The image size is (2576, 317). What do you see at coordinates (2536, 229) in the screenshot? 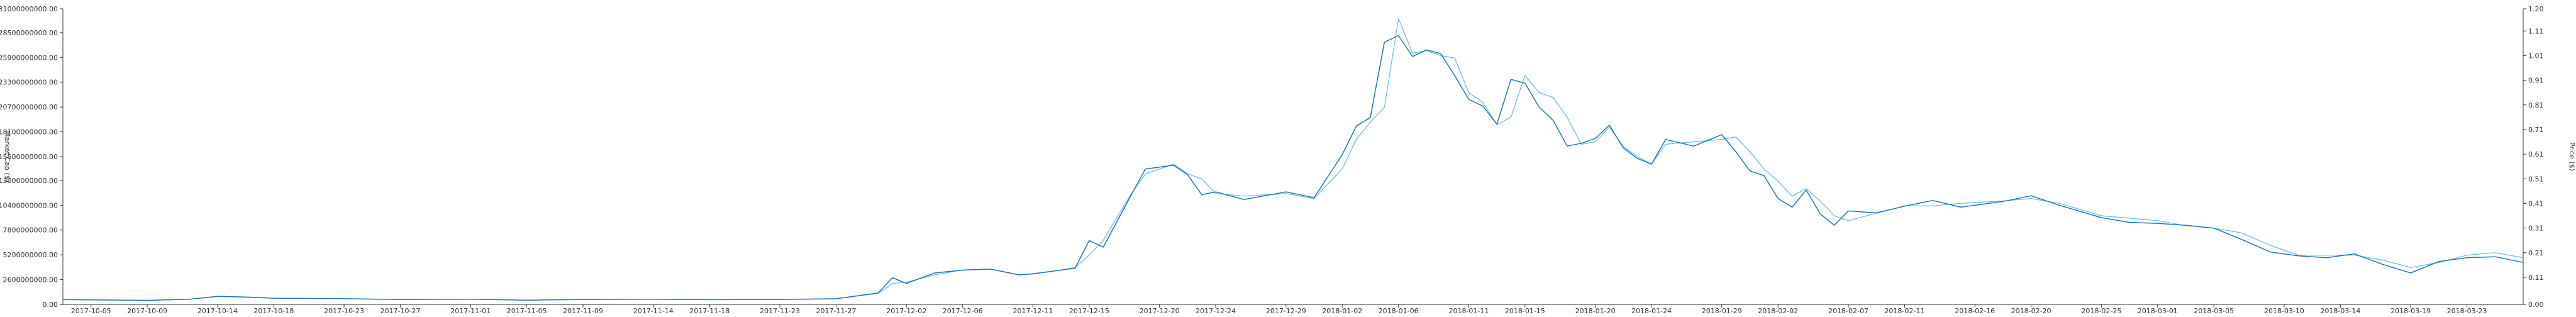
I see `right-y-tick-label: 0.31` at bounding box center [2536, 229].